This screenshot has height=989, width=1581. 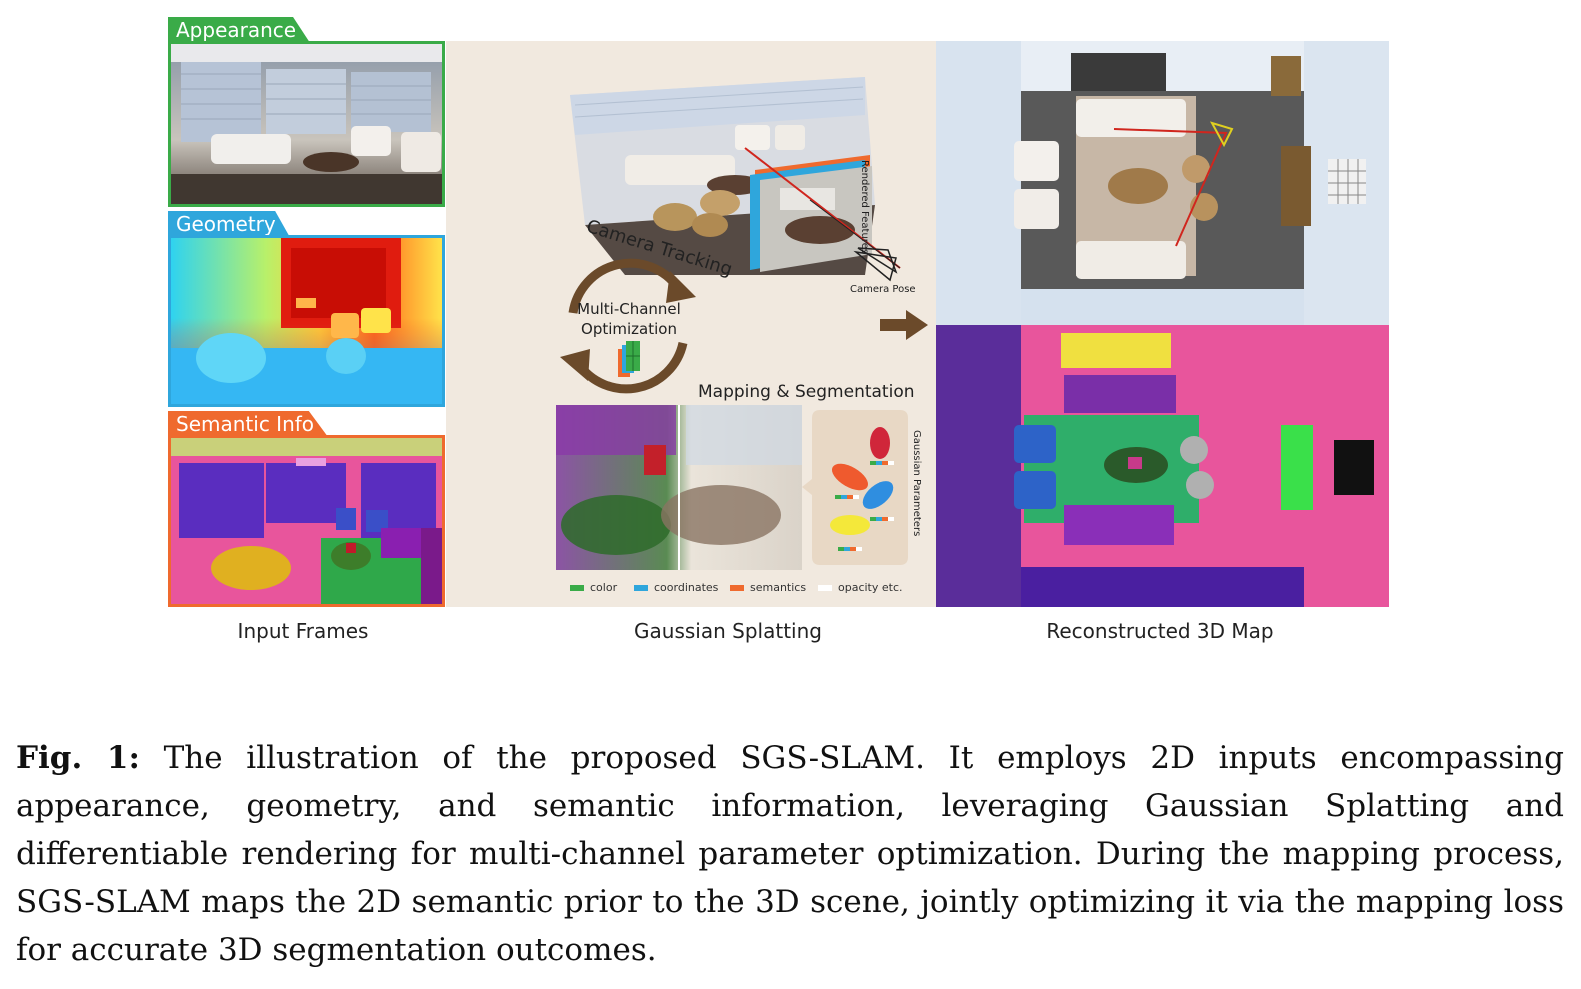 What do you see at coordinates (78, 758) in the screenshot?
I see `figure-number: Fig. 1:` at bounding box center [78, 758].